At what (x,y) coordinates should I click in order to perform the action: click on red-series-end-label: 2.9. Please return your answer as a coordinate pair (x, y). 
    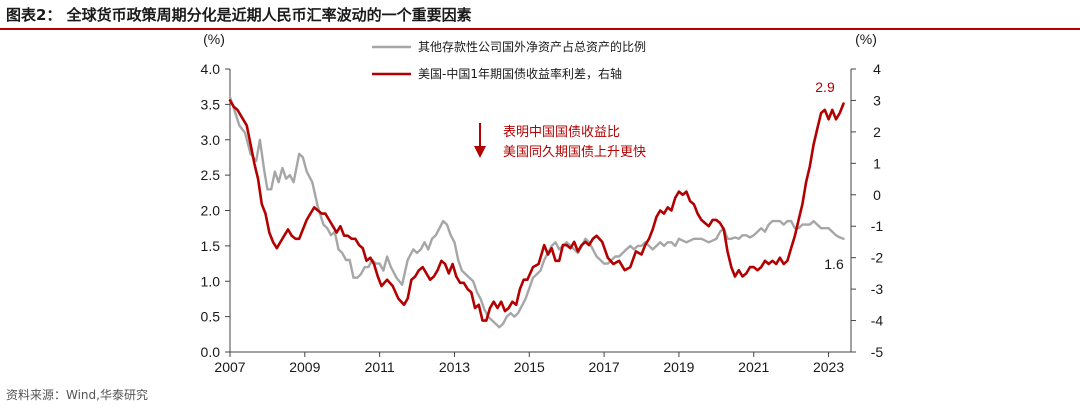
    Looking at the image, I should click on (825, 87).